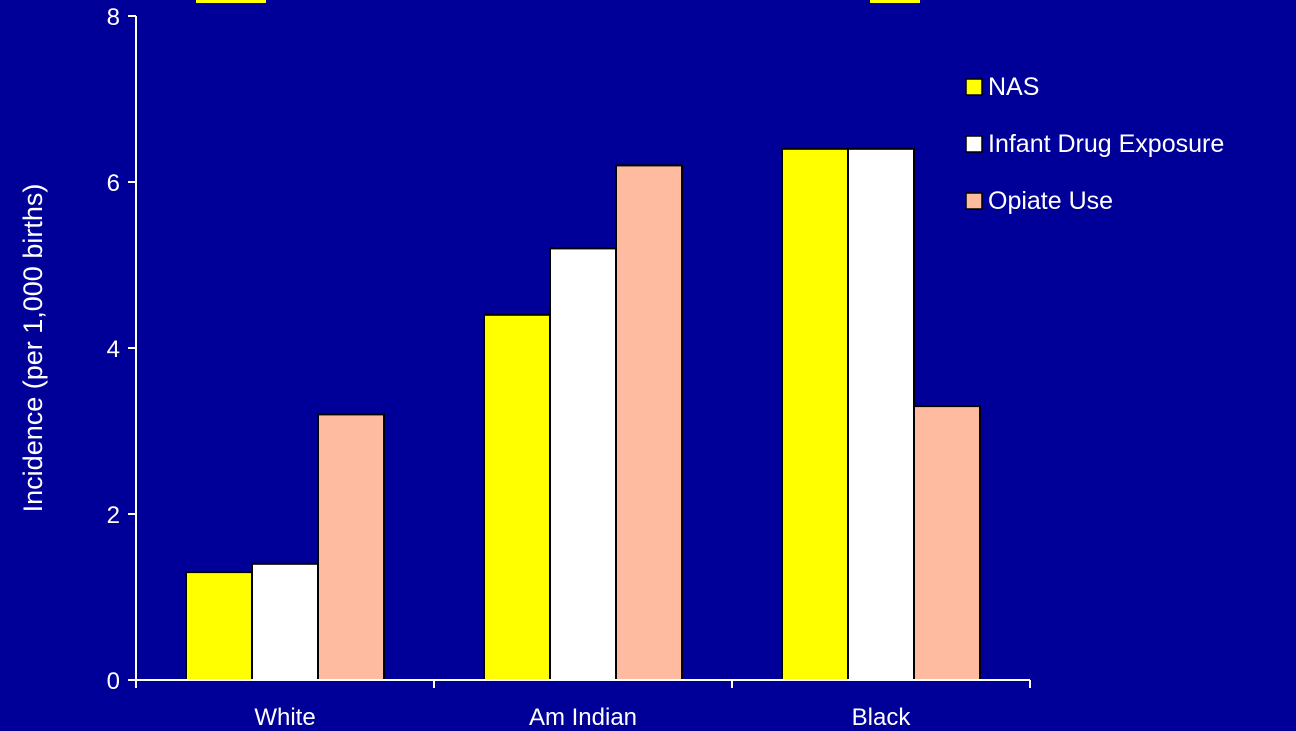 This screenshot has width=1296, height=731. I want to click on bar-infant-drug-exposure-white, so click(285, 621).